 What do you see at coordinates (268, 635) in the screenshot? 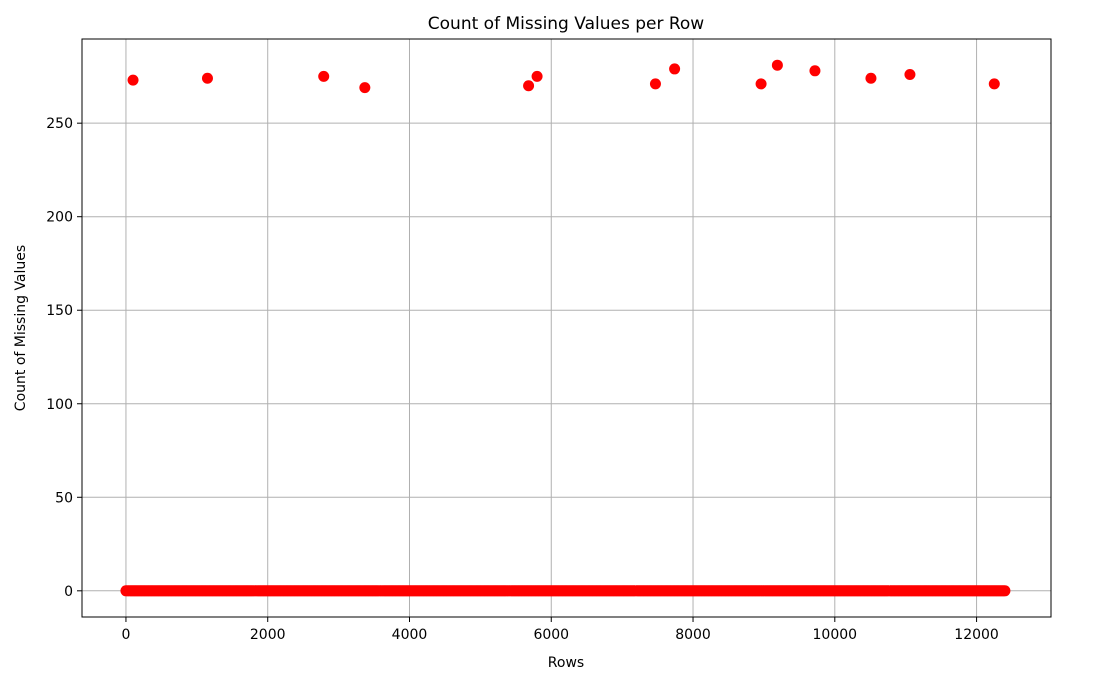
I see `x-tick-label: 2000` at bounding box center [268, 635].